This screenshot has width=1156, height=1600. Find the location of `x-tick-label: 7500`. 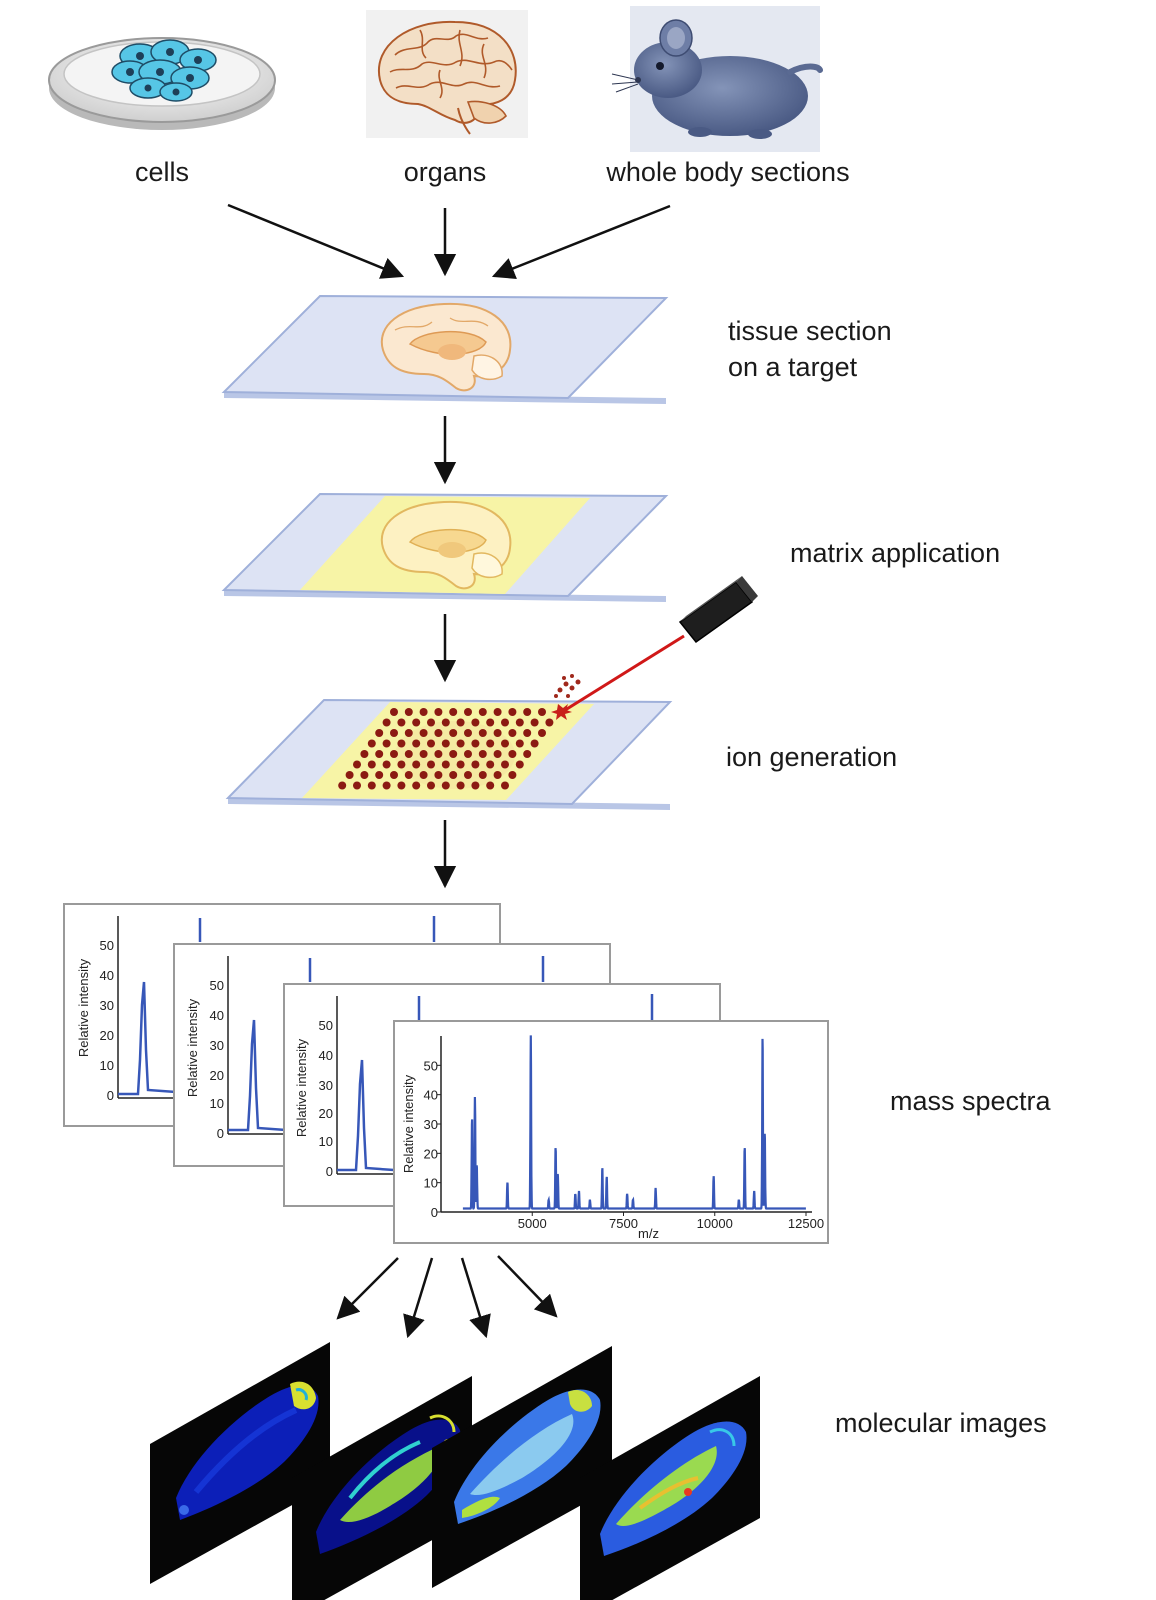

x-tick-label: 7500 is located at coordinates (623, 1223).